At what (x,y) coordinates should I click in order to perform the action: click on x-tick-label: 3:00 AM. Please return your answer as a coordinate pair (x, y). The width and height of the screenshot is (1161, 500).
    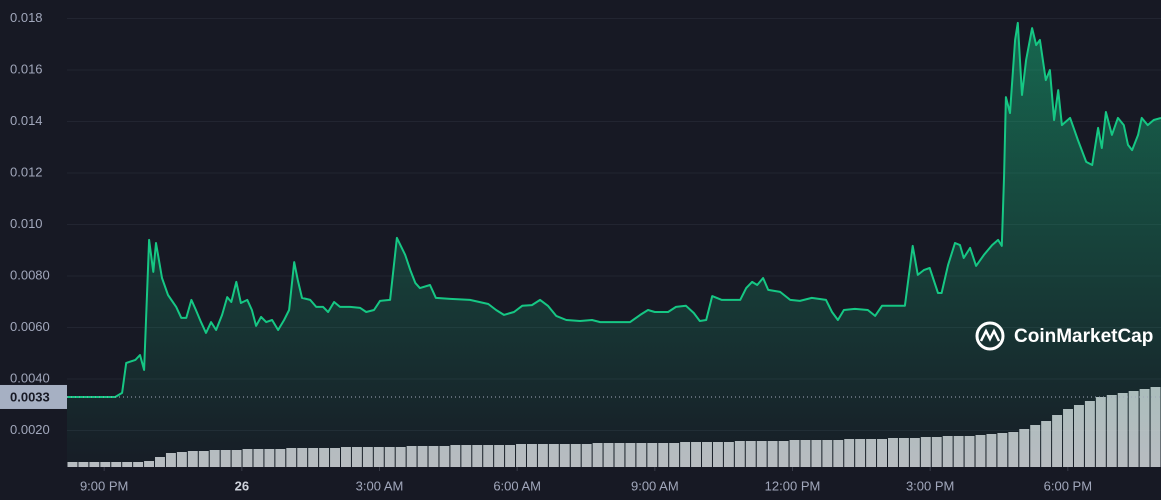
    Looking at the image, I should click on (380, 485).